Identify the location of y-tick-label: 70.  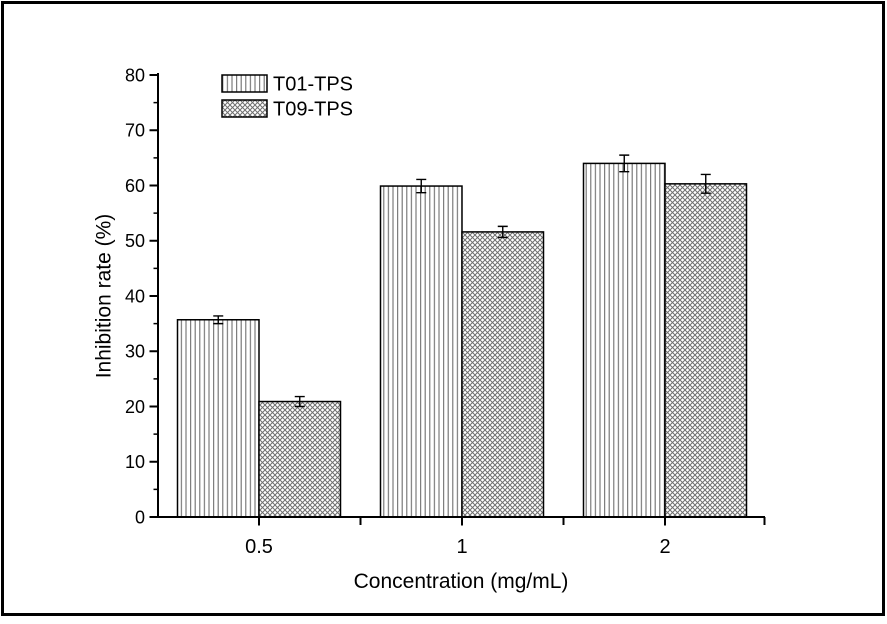
(135, 131).